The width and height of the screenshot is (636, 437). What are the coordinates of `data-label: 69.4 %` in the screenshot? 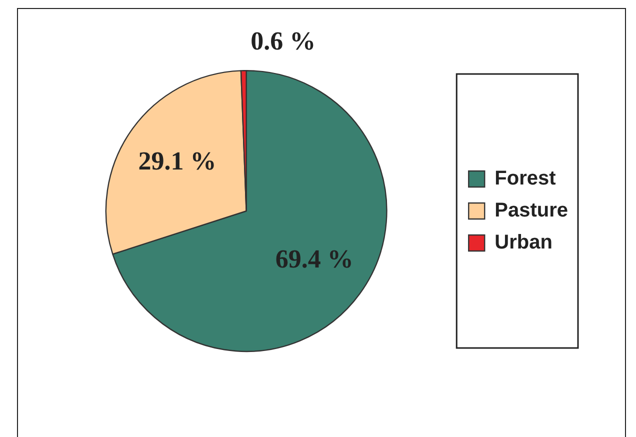 It's located at (314, 259).